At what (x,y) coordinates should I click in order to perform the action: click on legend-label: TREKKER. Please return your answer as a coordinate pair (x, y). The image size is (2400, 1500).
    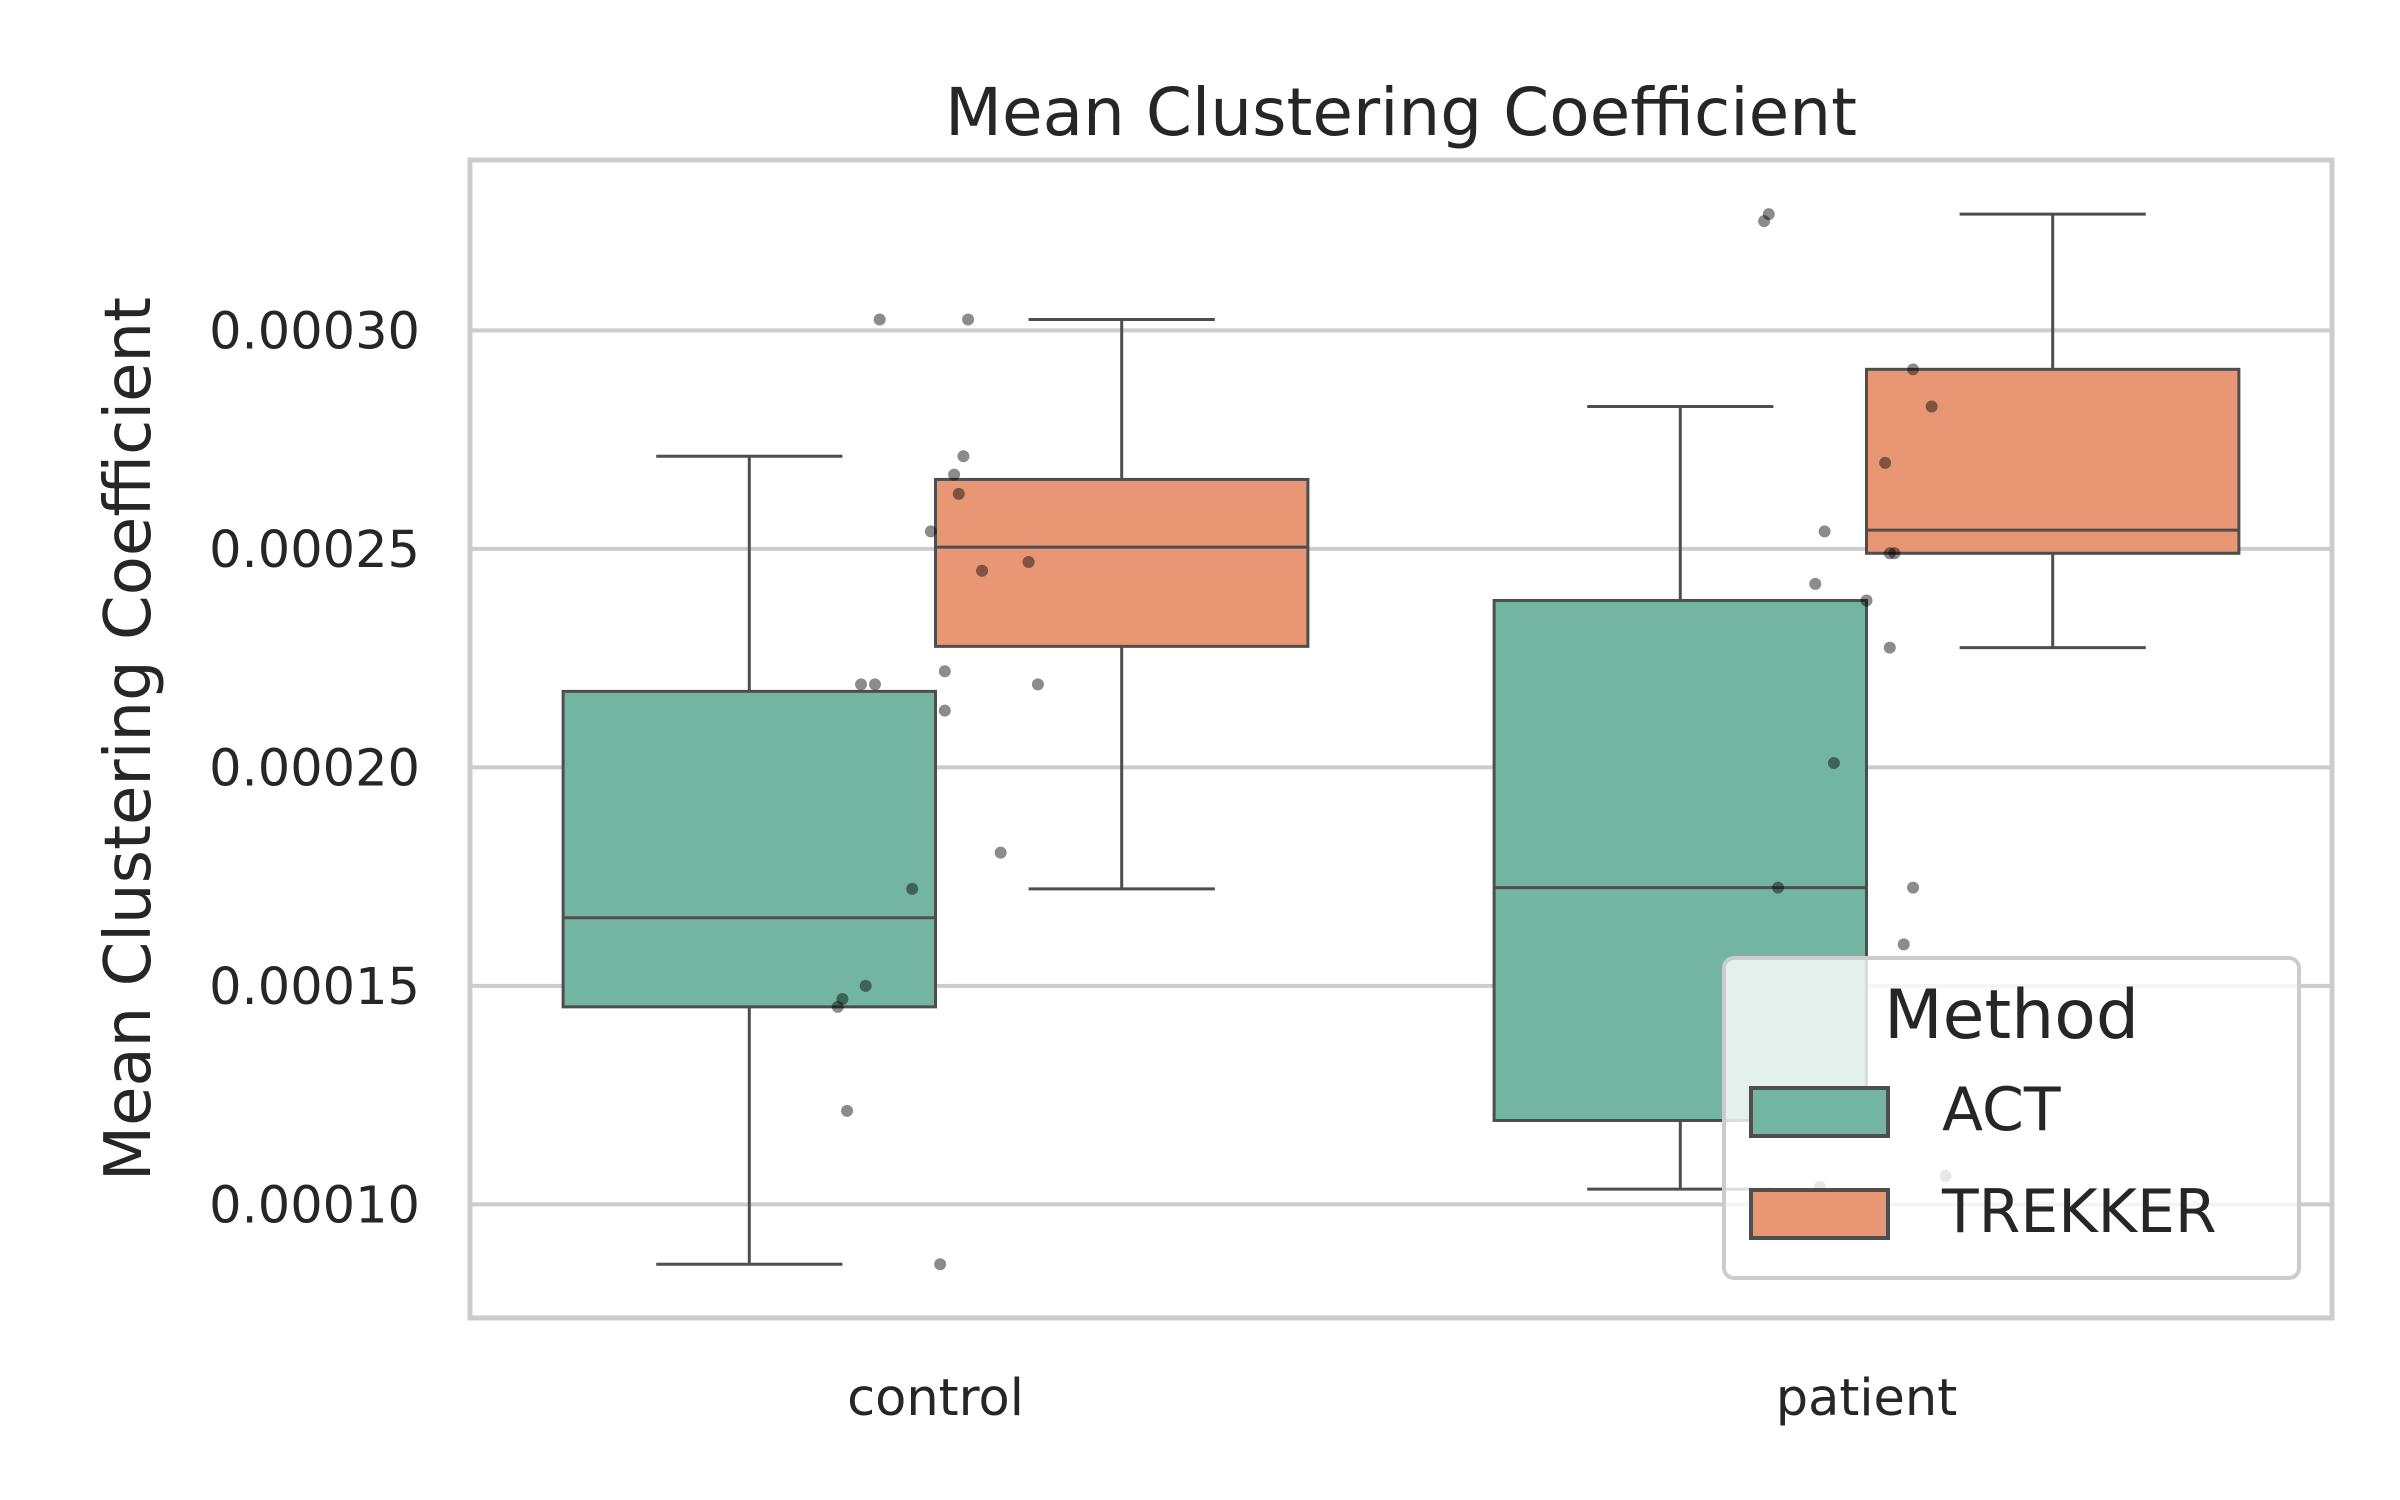
    Looking at the image, I should click on (2079, 1212).